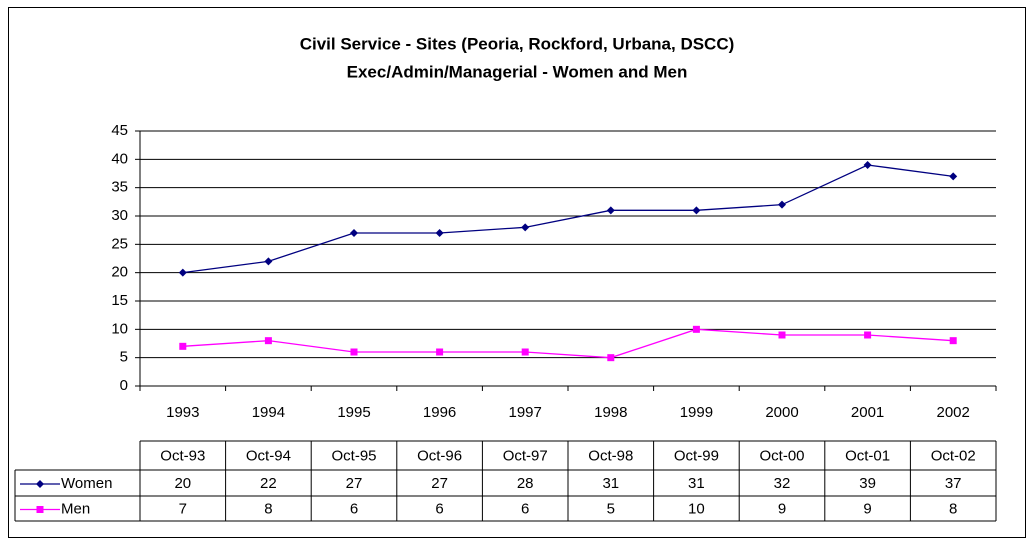 The width and height of the screenshot is (1034, 544). I want to click on series-line, so click(568, 343).